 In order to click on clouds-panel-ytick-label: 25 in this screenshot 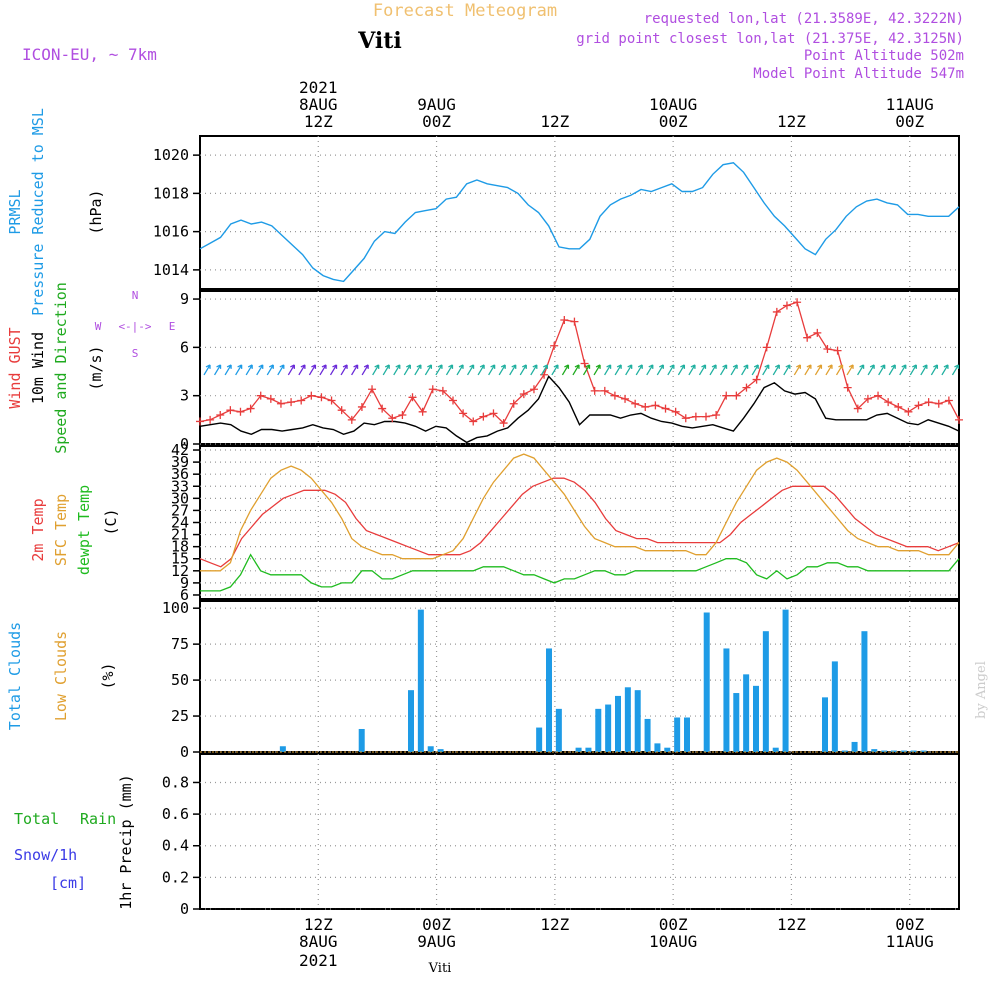, I will do `click(180, 716)`.